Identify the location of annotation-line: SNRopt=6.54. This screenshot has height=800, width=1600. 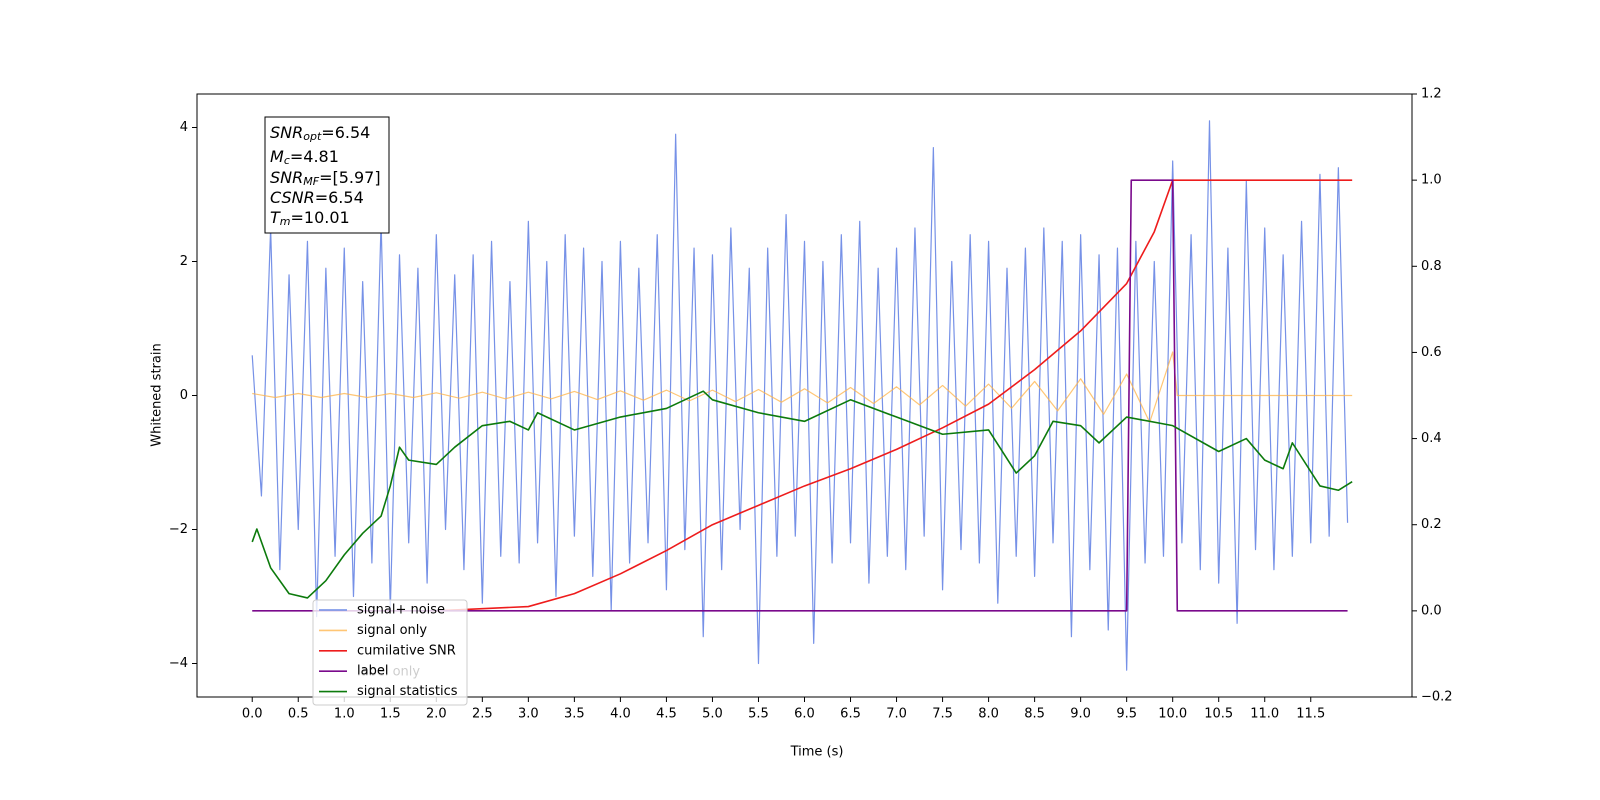
(320, 133).